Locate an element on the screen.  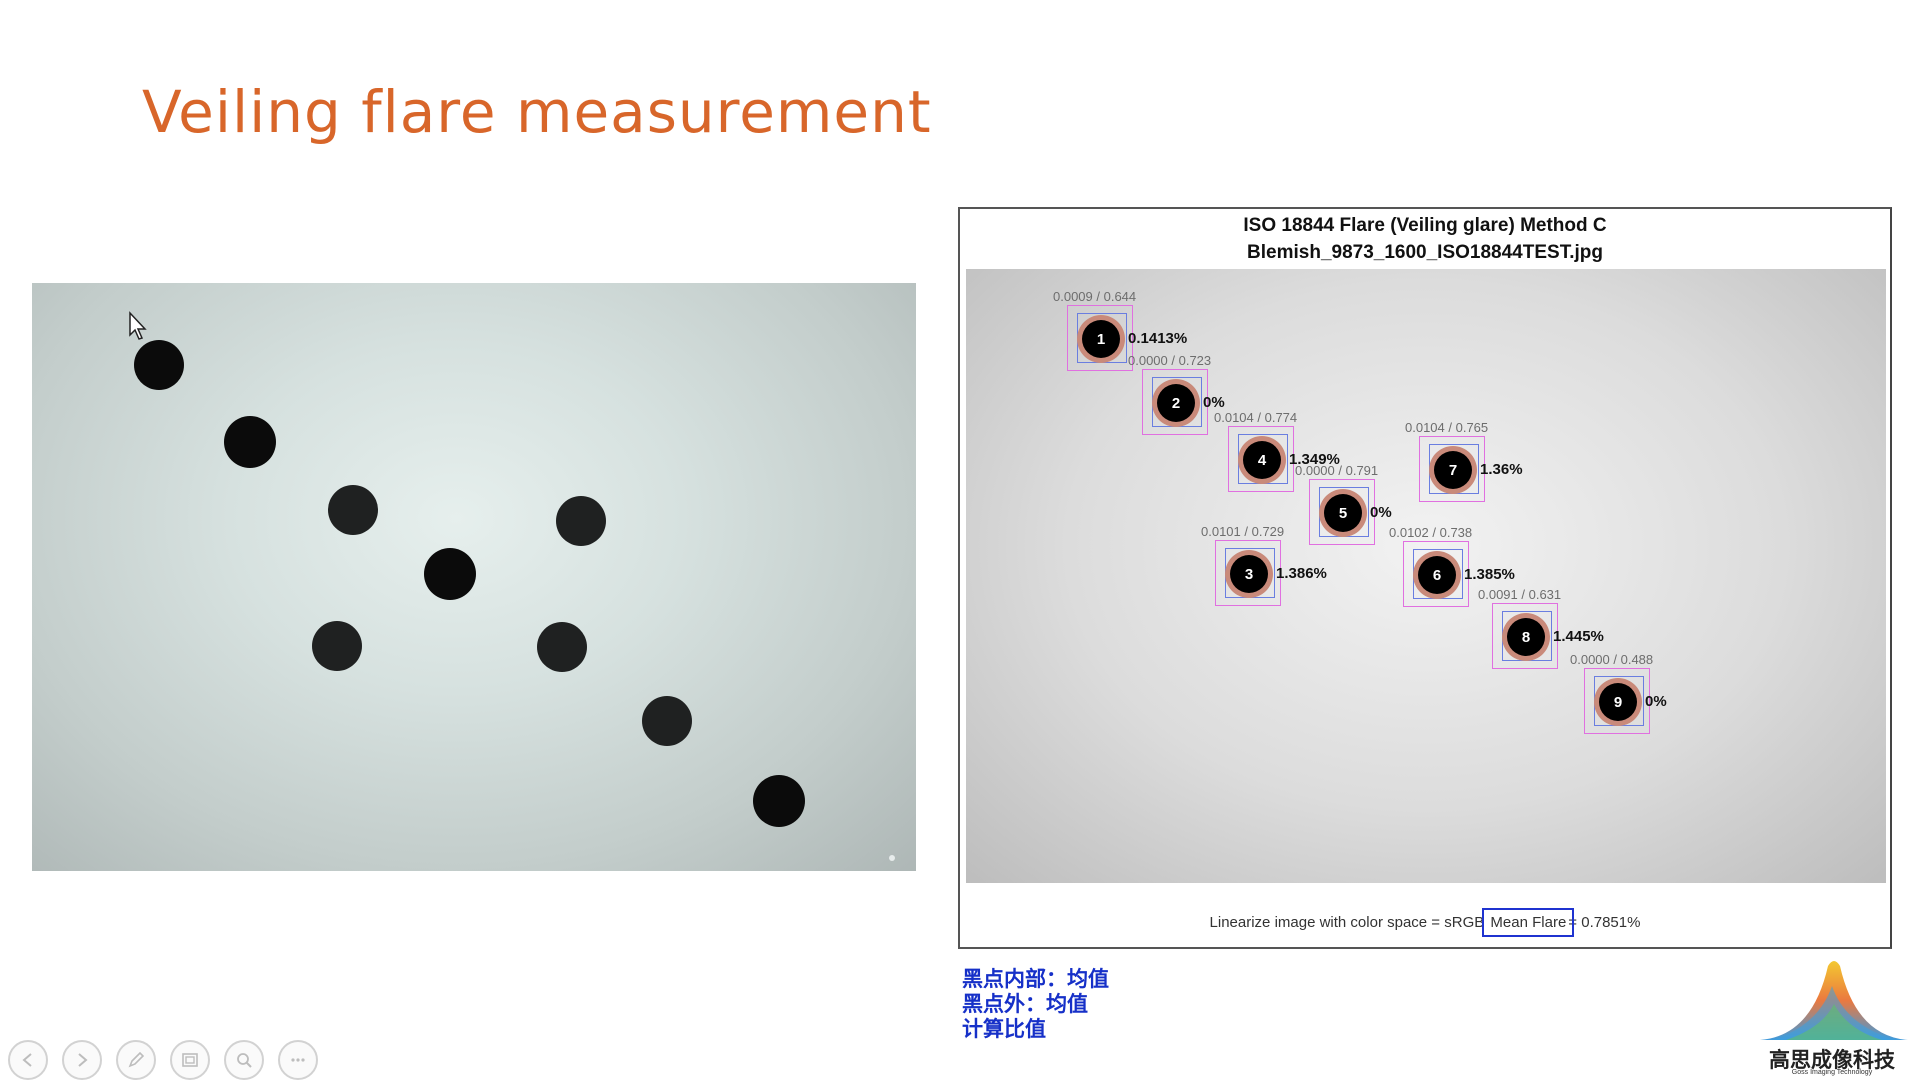
patch-flare-percent: 1.445% is located at coordinates (1578, 636).